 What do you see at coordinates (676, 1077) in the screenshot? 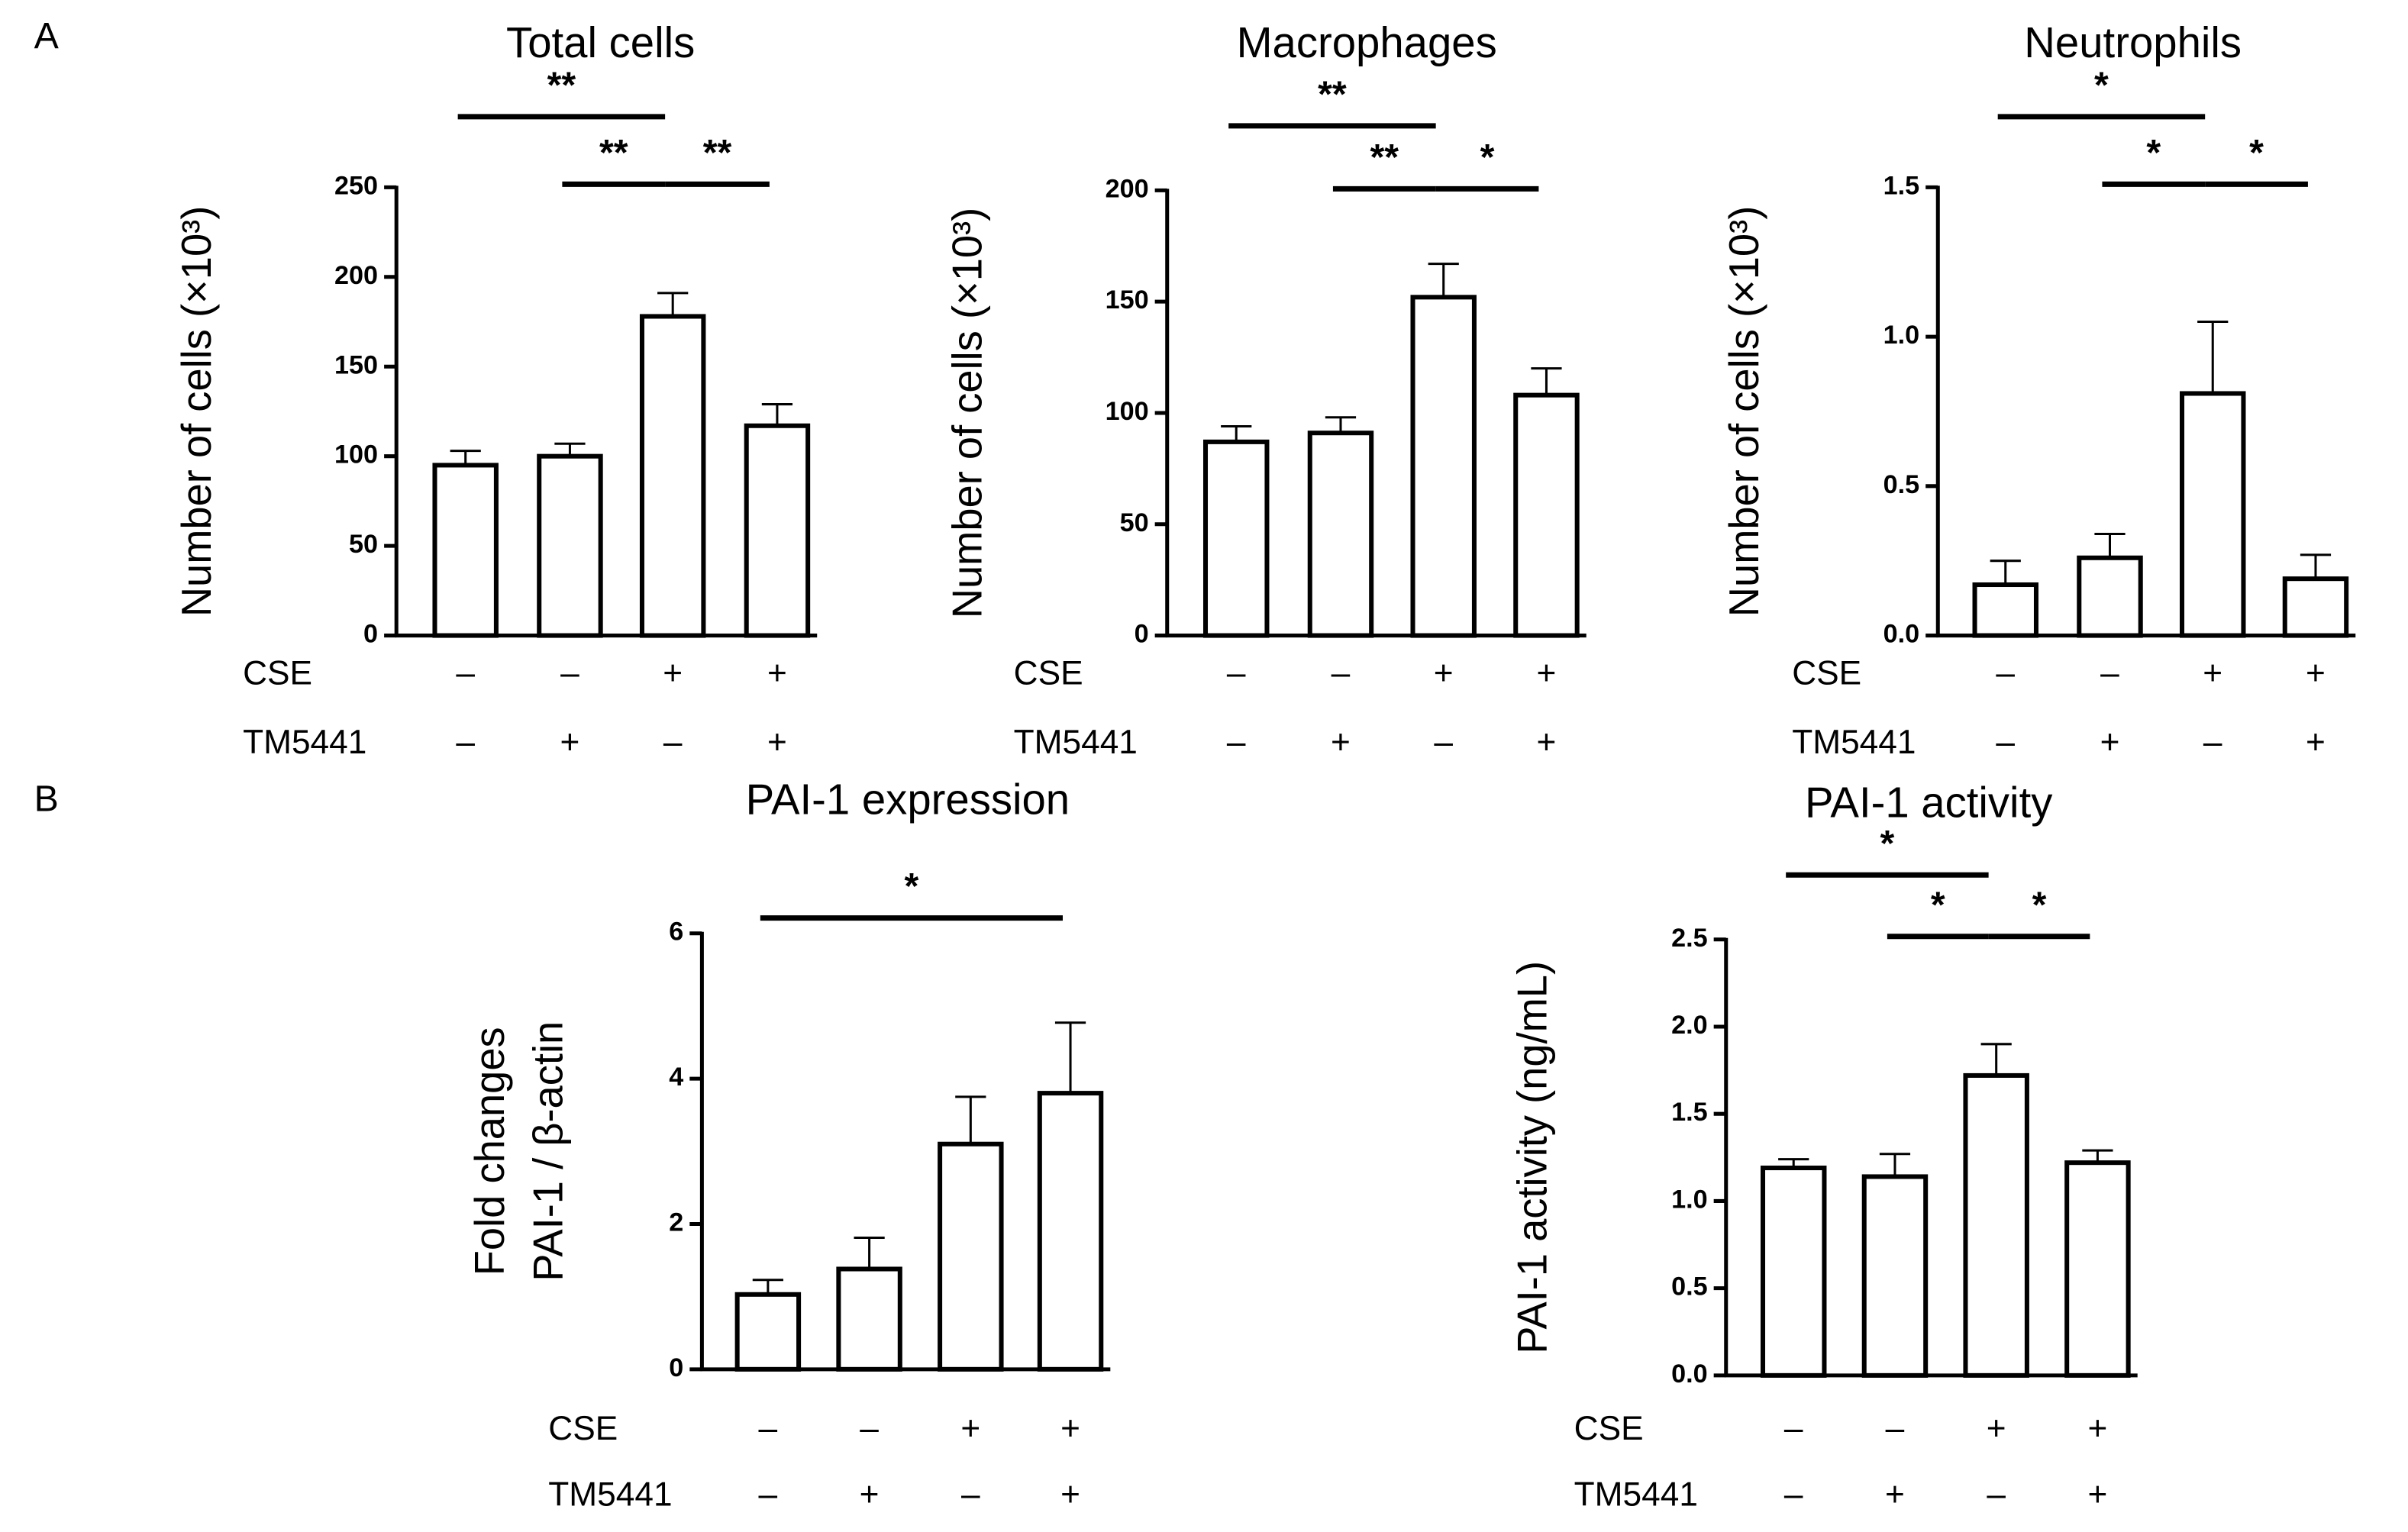
I see `y-tick-label: 4` at bounding box center [676, 1077].